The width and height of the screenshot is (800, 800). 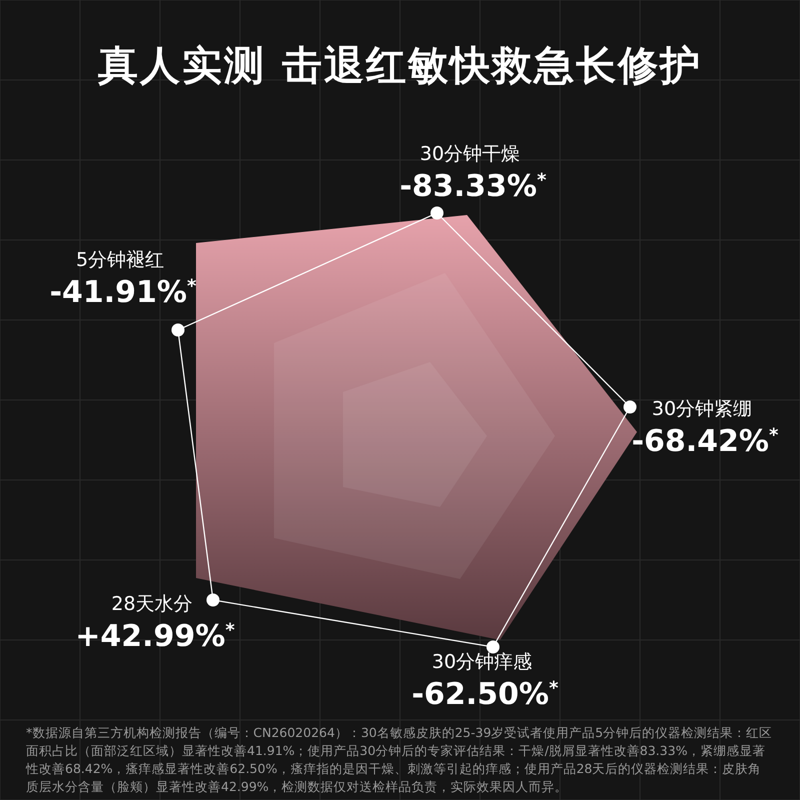 I want to click on category-label: 30分钟干燥, so click(x=470, y=154).